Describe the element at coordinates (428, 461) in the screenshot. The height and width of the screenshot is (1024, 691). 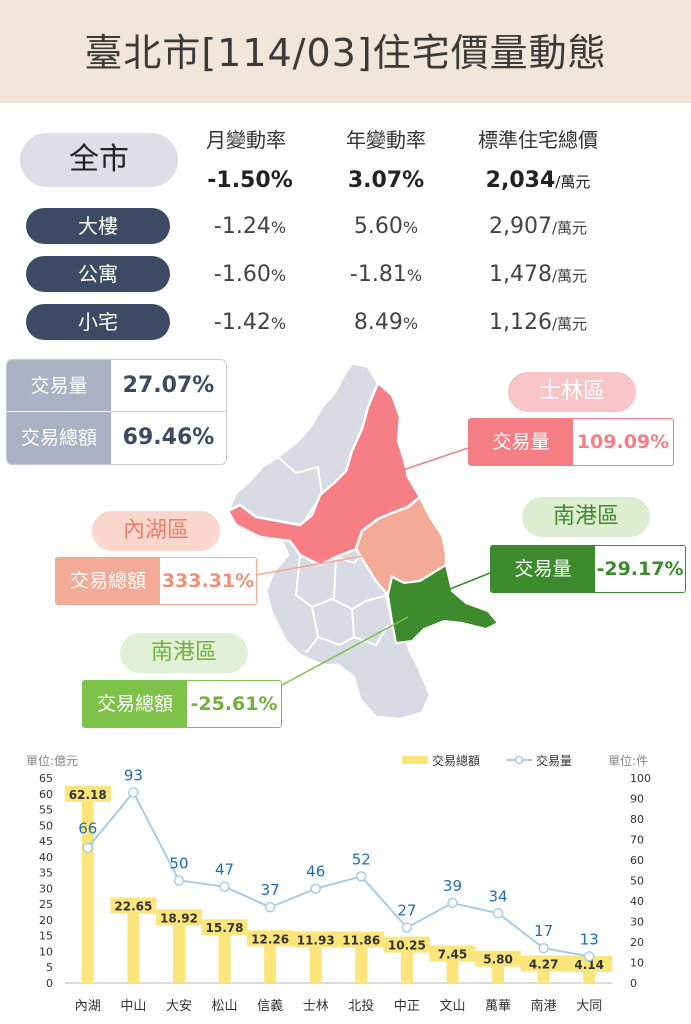
I see `leader-shilin` at that location.